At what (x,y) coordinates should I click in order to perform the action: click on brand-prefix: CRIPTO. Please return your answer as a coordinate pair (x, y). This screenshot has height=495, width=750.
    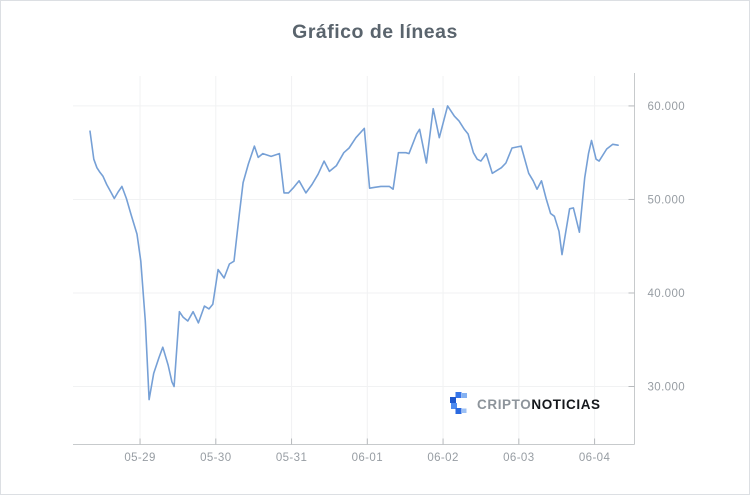
    Looking at the image, I should click on (504, 404).